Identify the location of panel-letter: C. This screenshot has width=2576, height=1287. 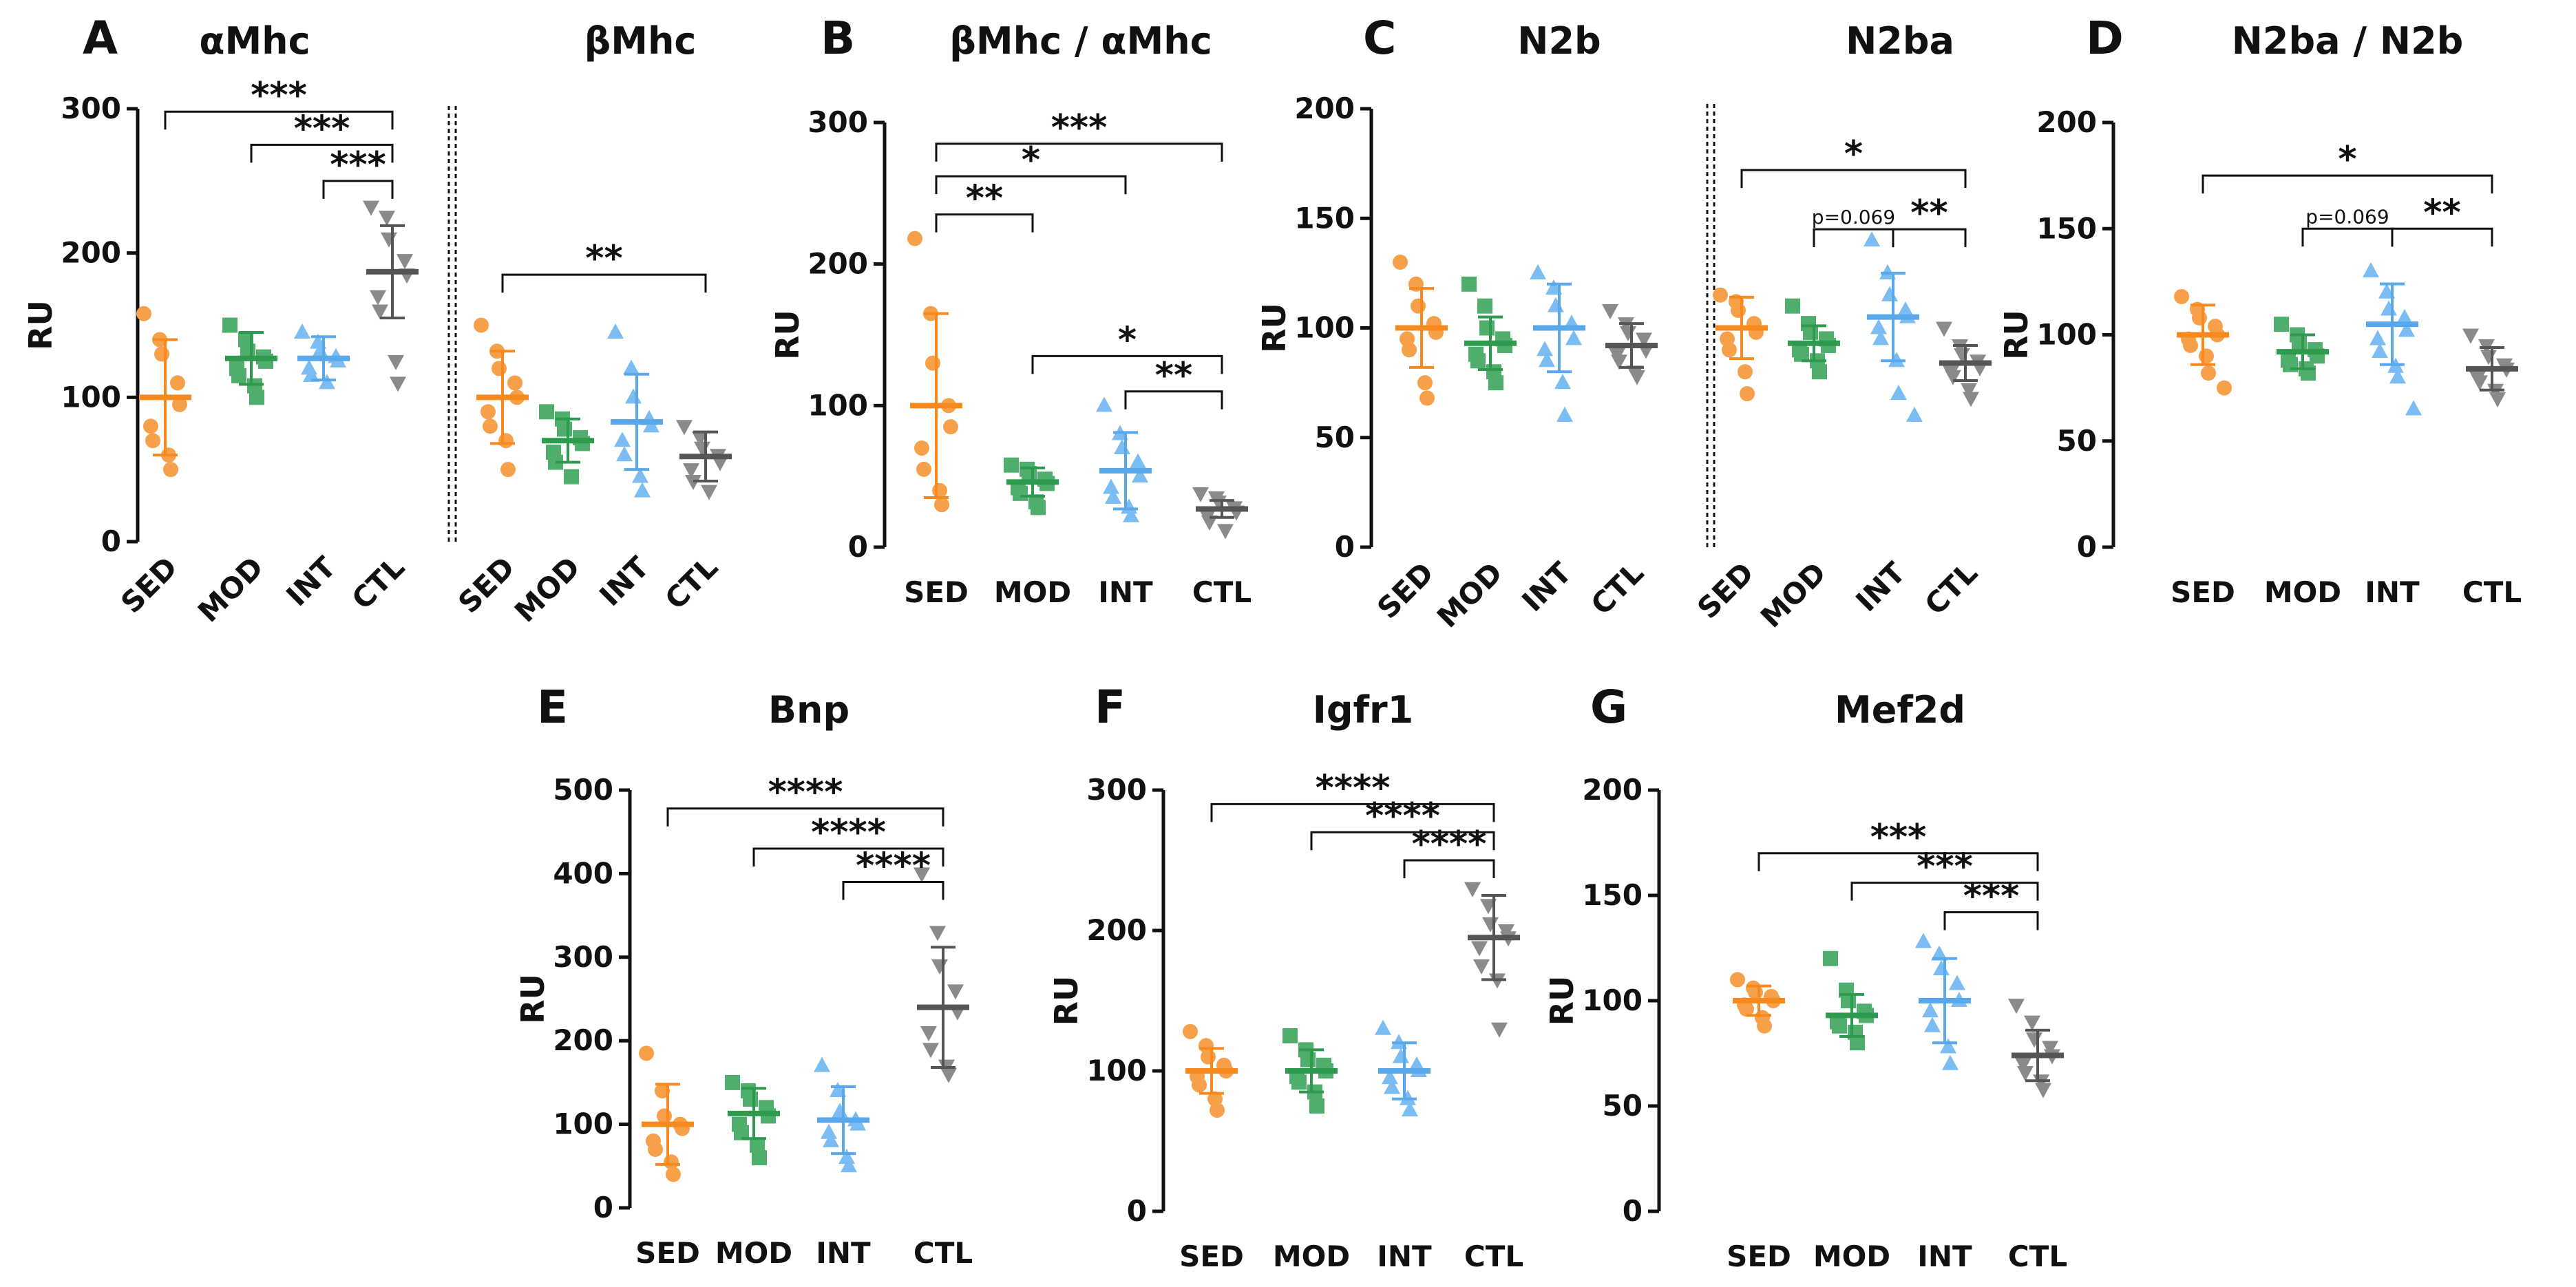
(1380, 38).